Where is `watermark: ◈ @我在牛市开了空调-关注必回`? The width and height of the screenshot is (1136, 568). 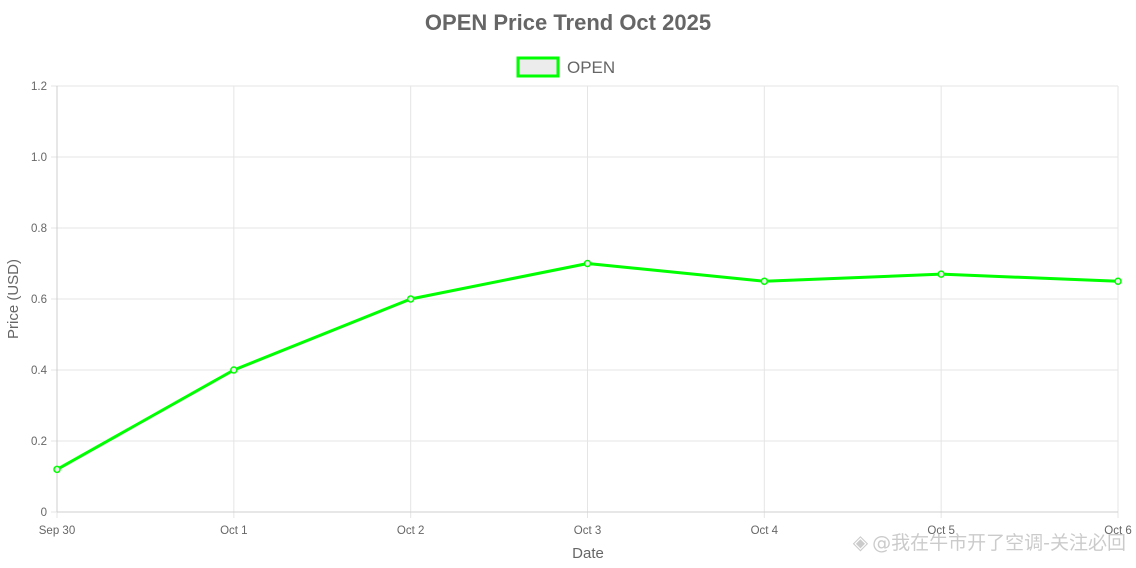
watermark: ◈ @我在牛市开了空调-关注必回 is located at coordinates (989, 541).